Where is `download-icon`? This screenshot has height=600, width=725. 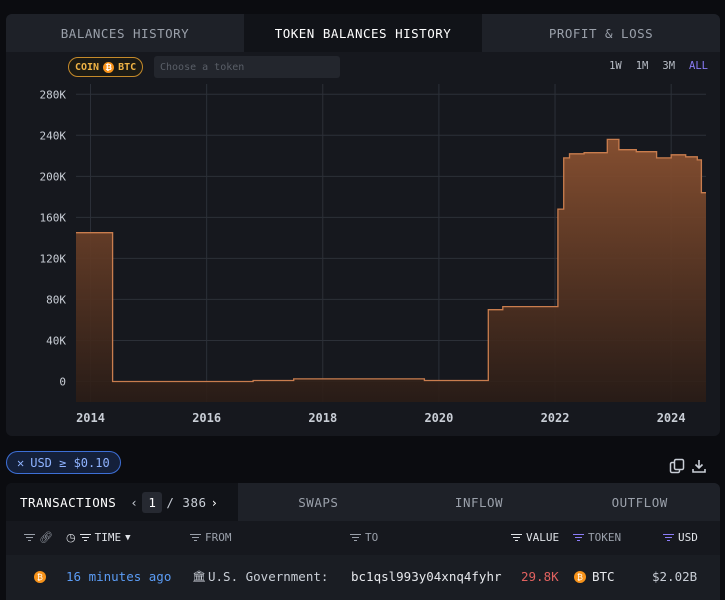
download-icon is located at coordinates (699, 466).